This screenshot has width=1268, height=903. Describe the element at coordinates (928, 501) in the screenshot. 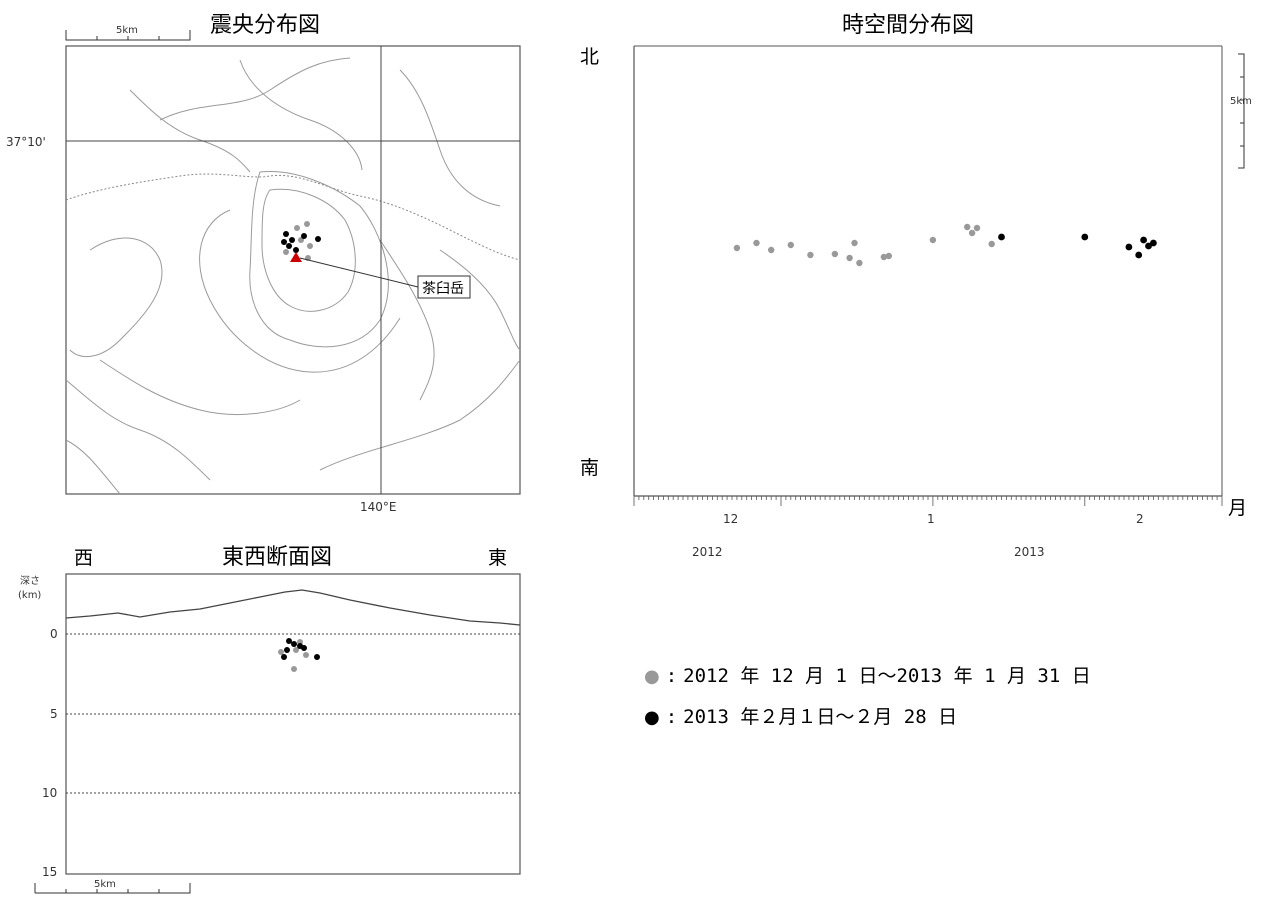

I see `spacetime-day-ticks` at that location.